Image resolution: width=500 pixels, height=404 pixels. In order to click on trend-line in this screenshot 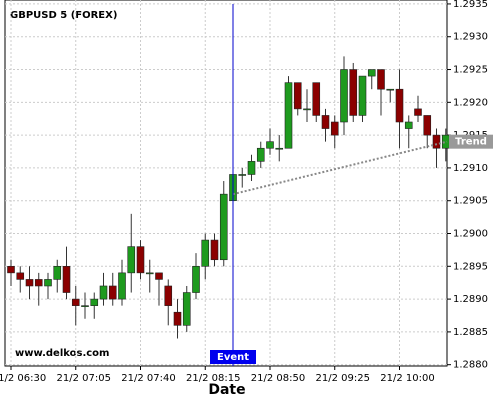, I will do `click(340, 168)`.